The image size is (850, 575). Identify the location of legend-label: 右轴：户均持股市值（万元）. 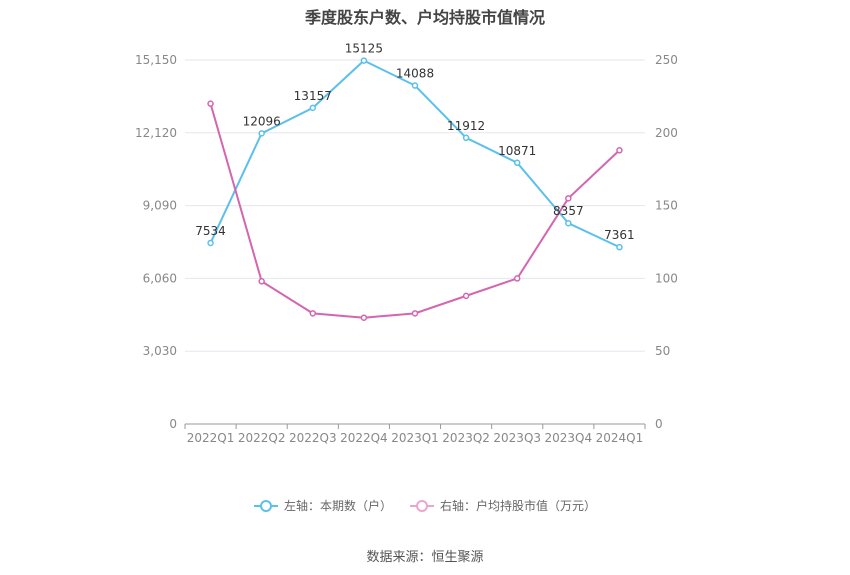
(518, 506).